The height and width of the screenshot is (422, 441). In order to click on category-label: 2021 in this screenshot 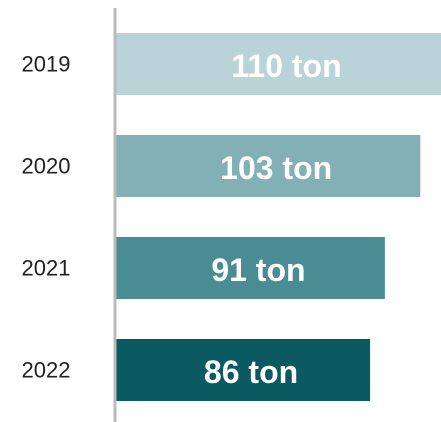, I will do `click(46, 268)`.